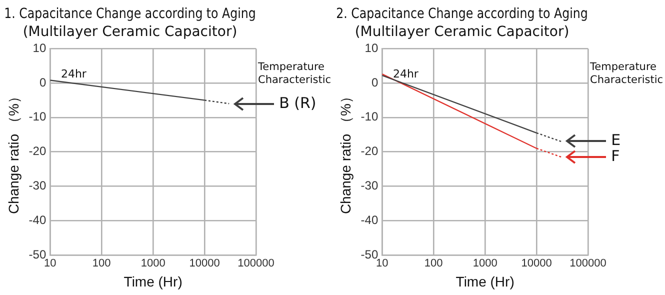  Describe the element at coordinates (616, 140) in the screenshot. I see `legend-label: E` at that location.